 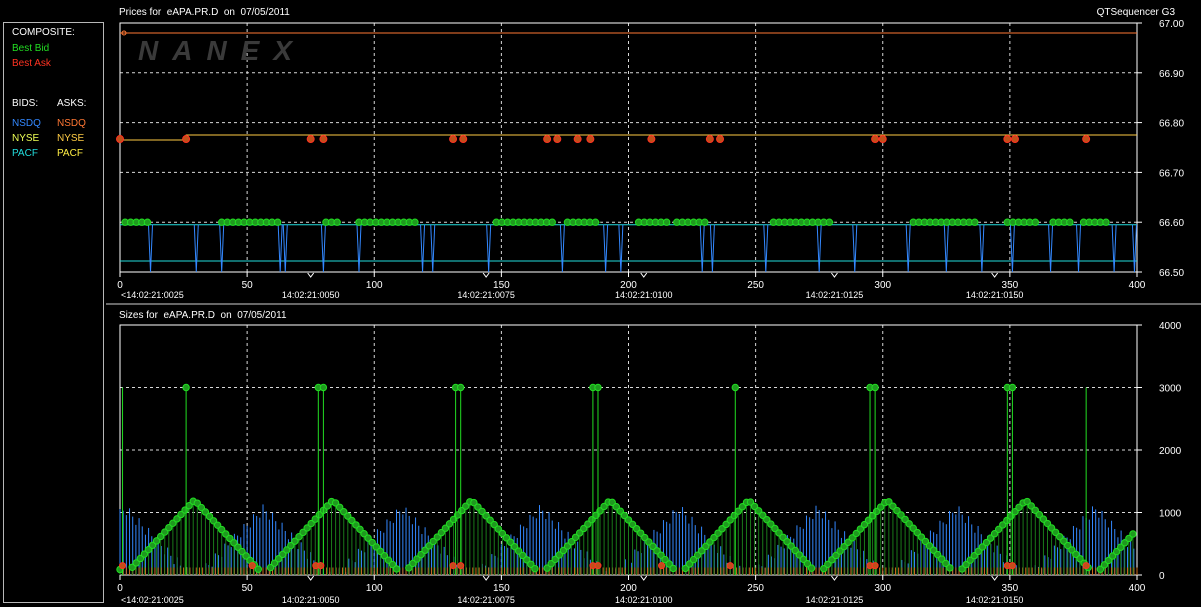 I want to click on size-x-tick-label: 400, so click(x=1137, y=588).